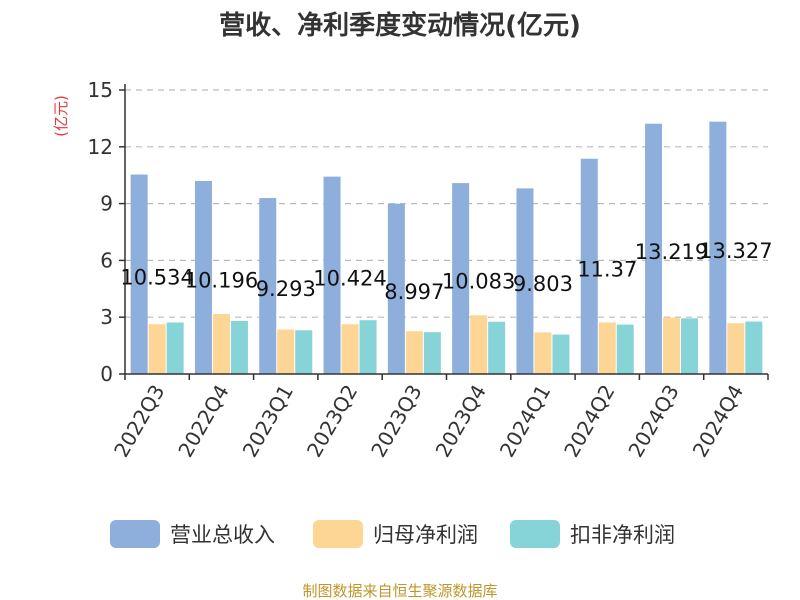 Image resolution: width=800 pixels, height=600 pixels. Describe the element at coordinates (400, 25) in the screenshot. I see `chart-title: 营收、净利季度变动情况(亿元)` at that location.